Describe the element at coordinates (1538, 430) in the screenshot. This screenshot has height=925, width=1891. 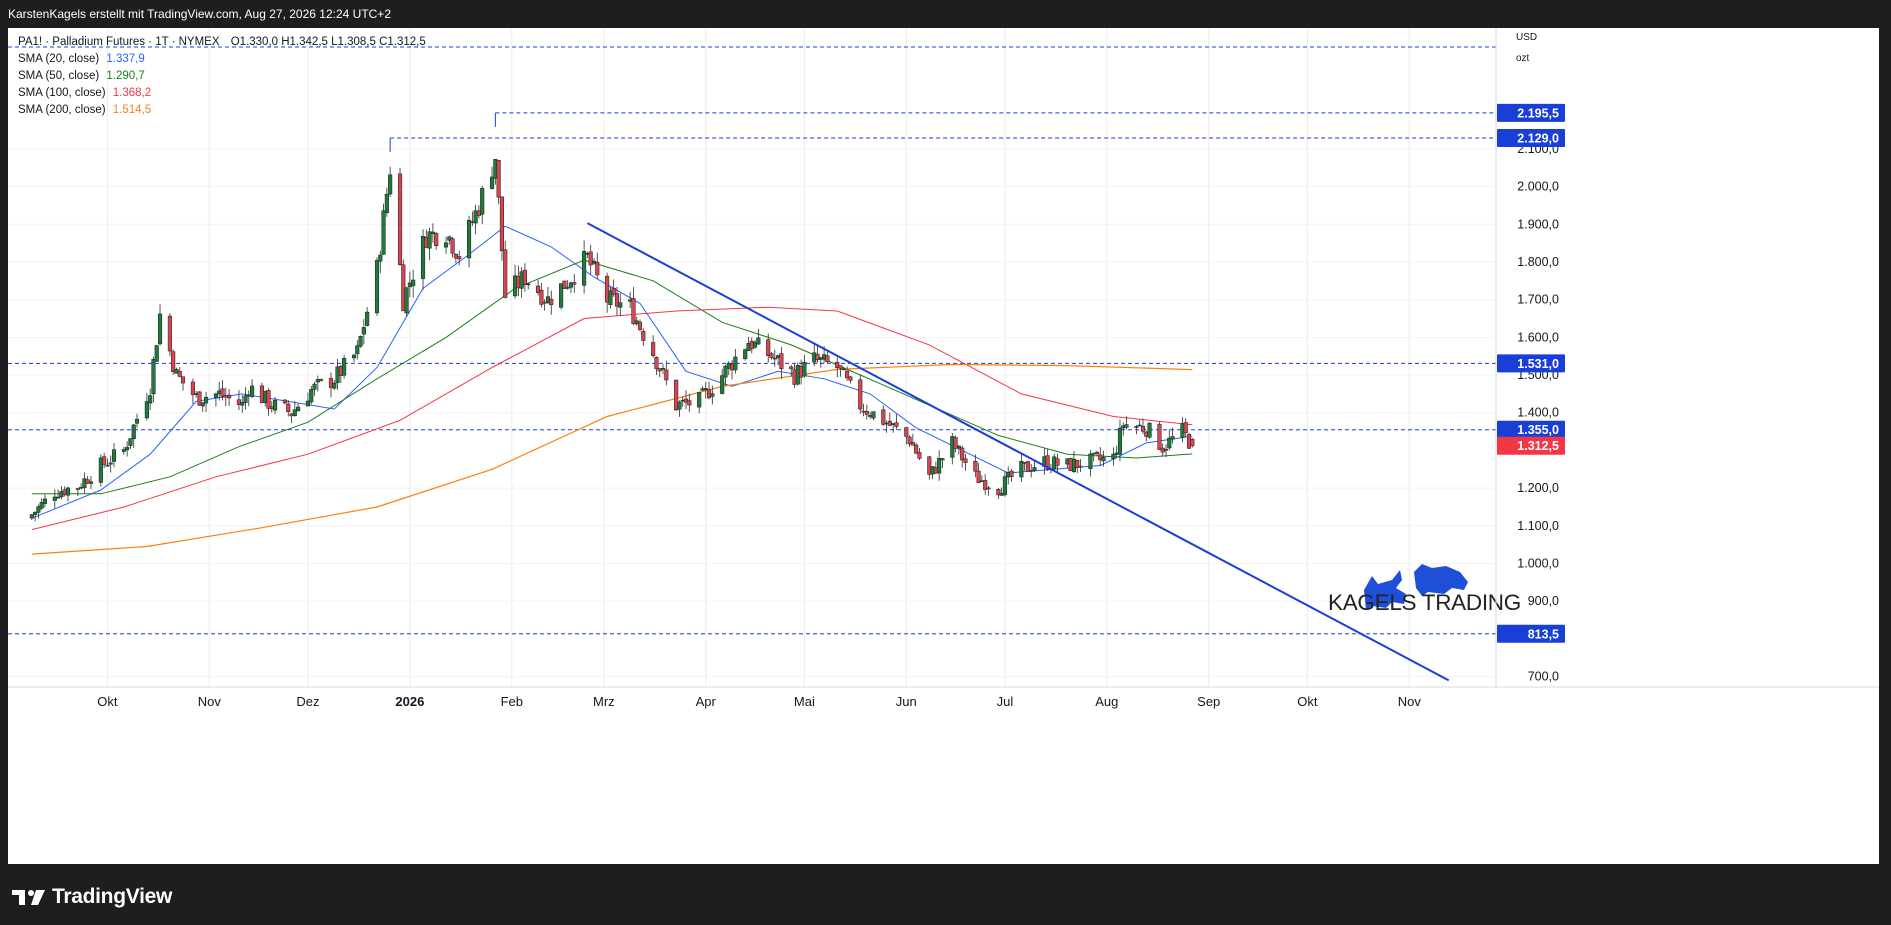
I see `level-badge-label: 1.355,0` at that location.